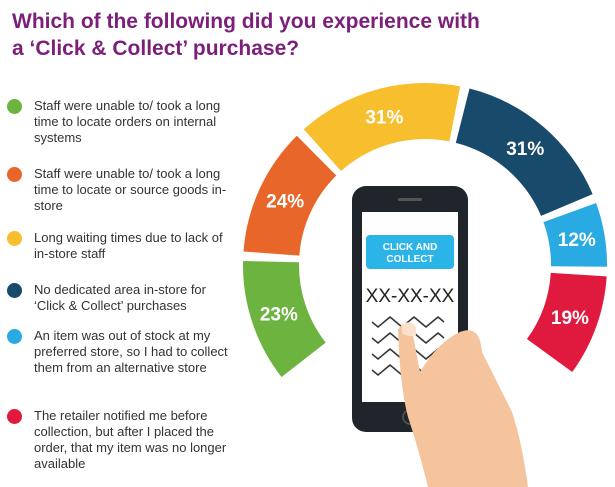 The height and width of the screenshot is (487, 615). I want to click on value-label: 19%, so click(570, 318).